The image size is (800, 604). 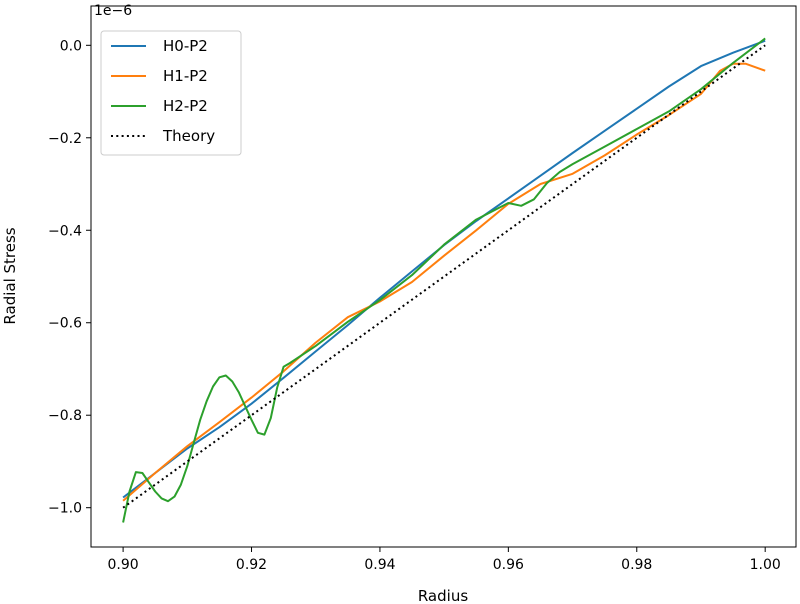 What do you see at coordinates (185, 46) in the screenshot?
I see `legend-label: H0-P2` at bounding box center [185, 46].